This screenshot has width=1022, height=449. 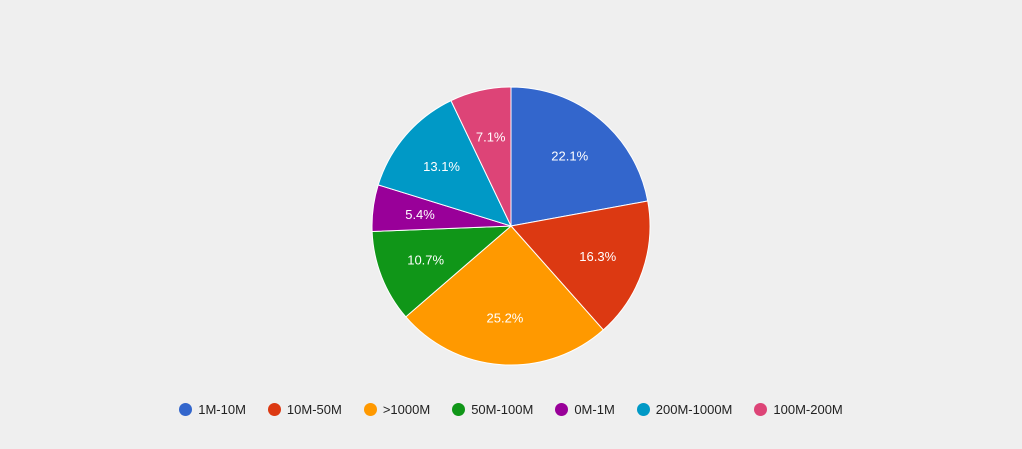 What do you see at coordinates (442, 271) in the screenshot?
I see `pie-slice-50m-100m` at bounding box center [442, 271].